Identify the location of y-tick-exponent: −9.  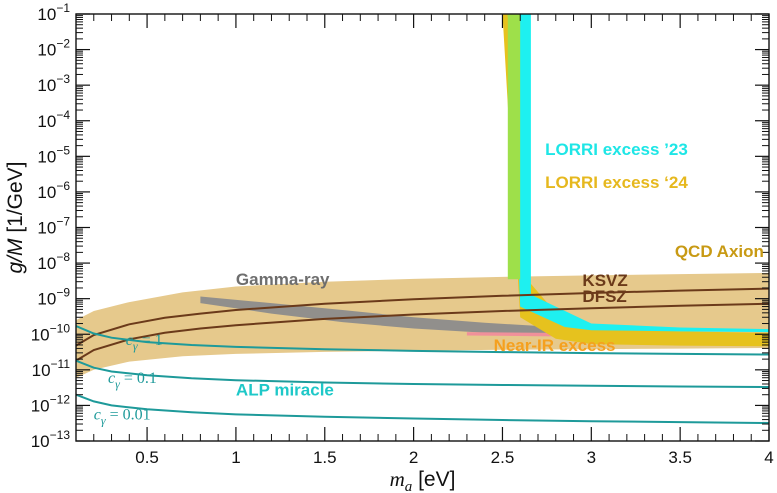
(63, 293).